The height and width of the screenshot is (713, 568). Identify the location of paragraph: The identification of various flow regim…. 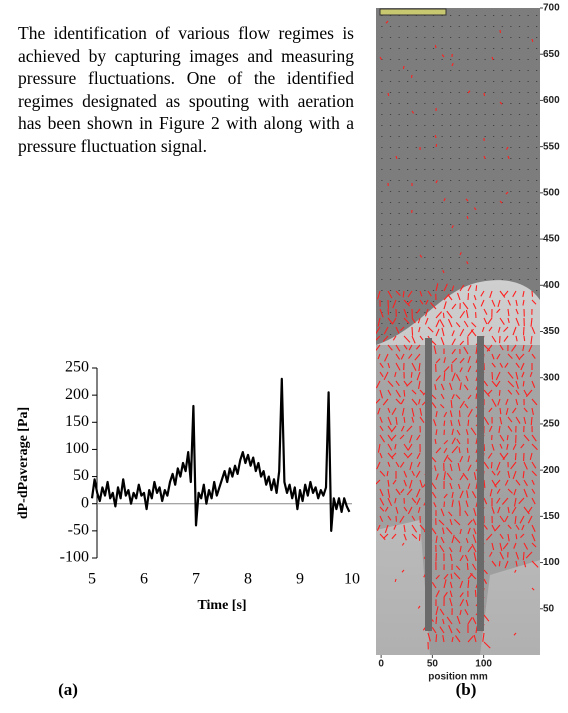
(186, 89).